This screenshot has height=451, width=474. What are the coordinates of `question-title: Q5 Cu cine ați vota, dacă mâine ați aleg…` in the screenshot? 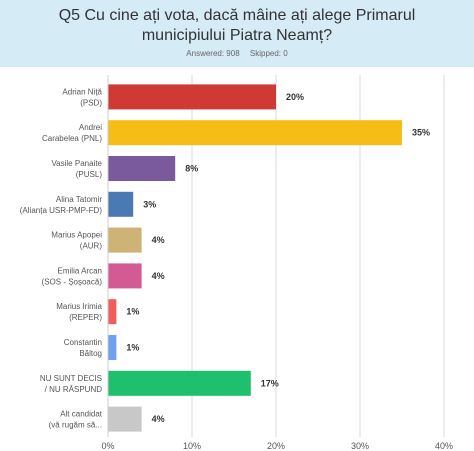 It's located at (237, 25).